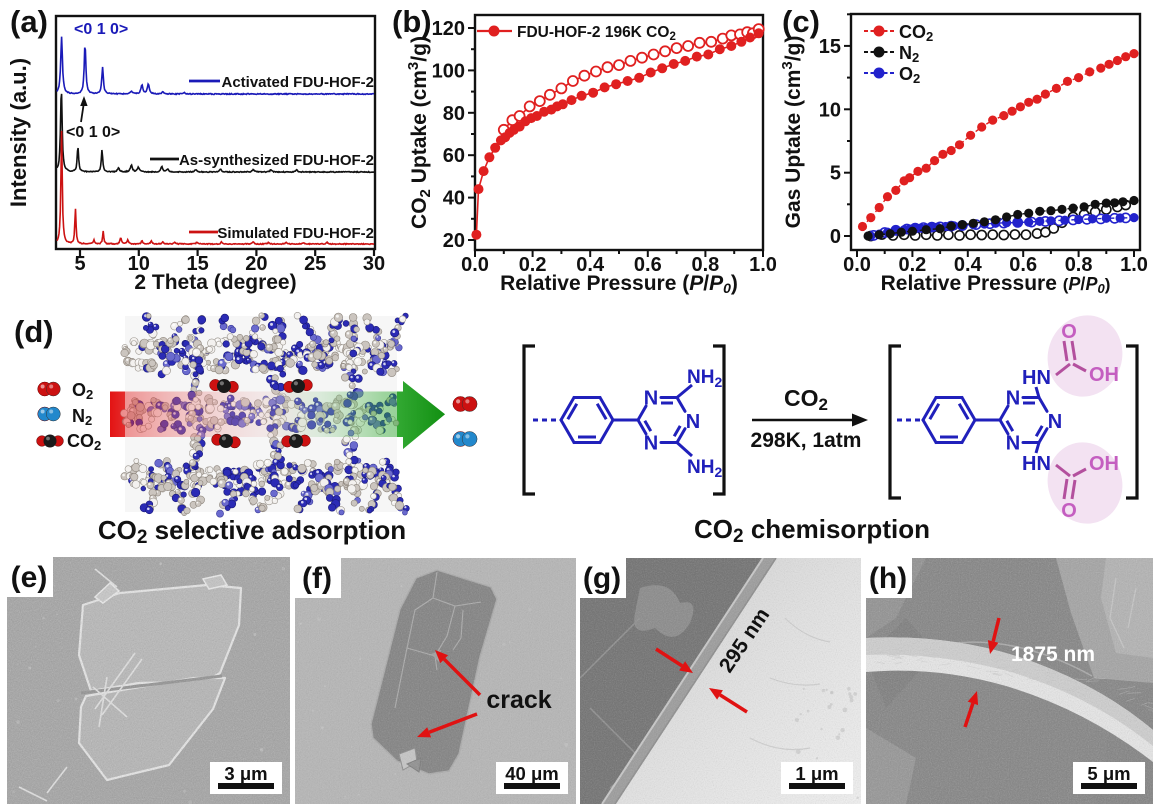  What do you see at coordinates (317, 578) in the screenshot?
I see `svg-text: (f)` at bounding box center [317, 578].